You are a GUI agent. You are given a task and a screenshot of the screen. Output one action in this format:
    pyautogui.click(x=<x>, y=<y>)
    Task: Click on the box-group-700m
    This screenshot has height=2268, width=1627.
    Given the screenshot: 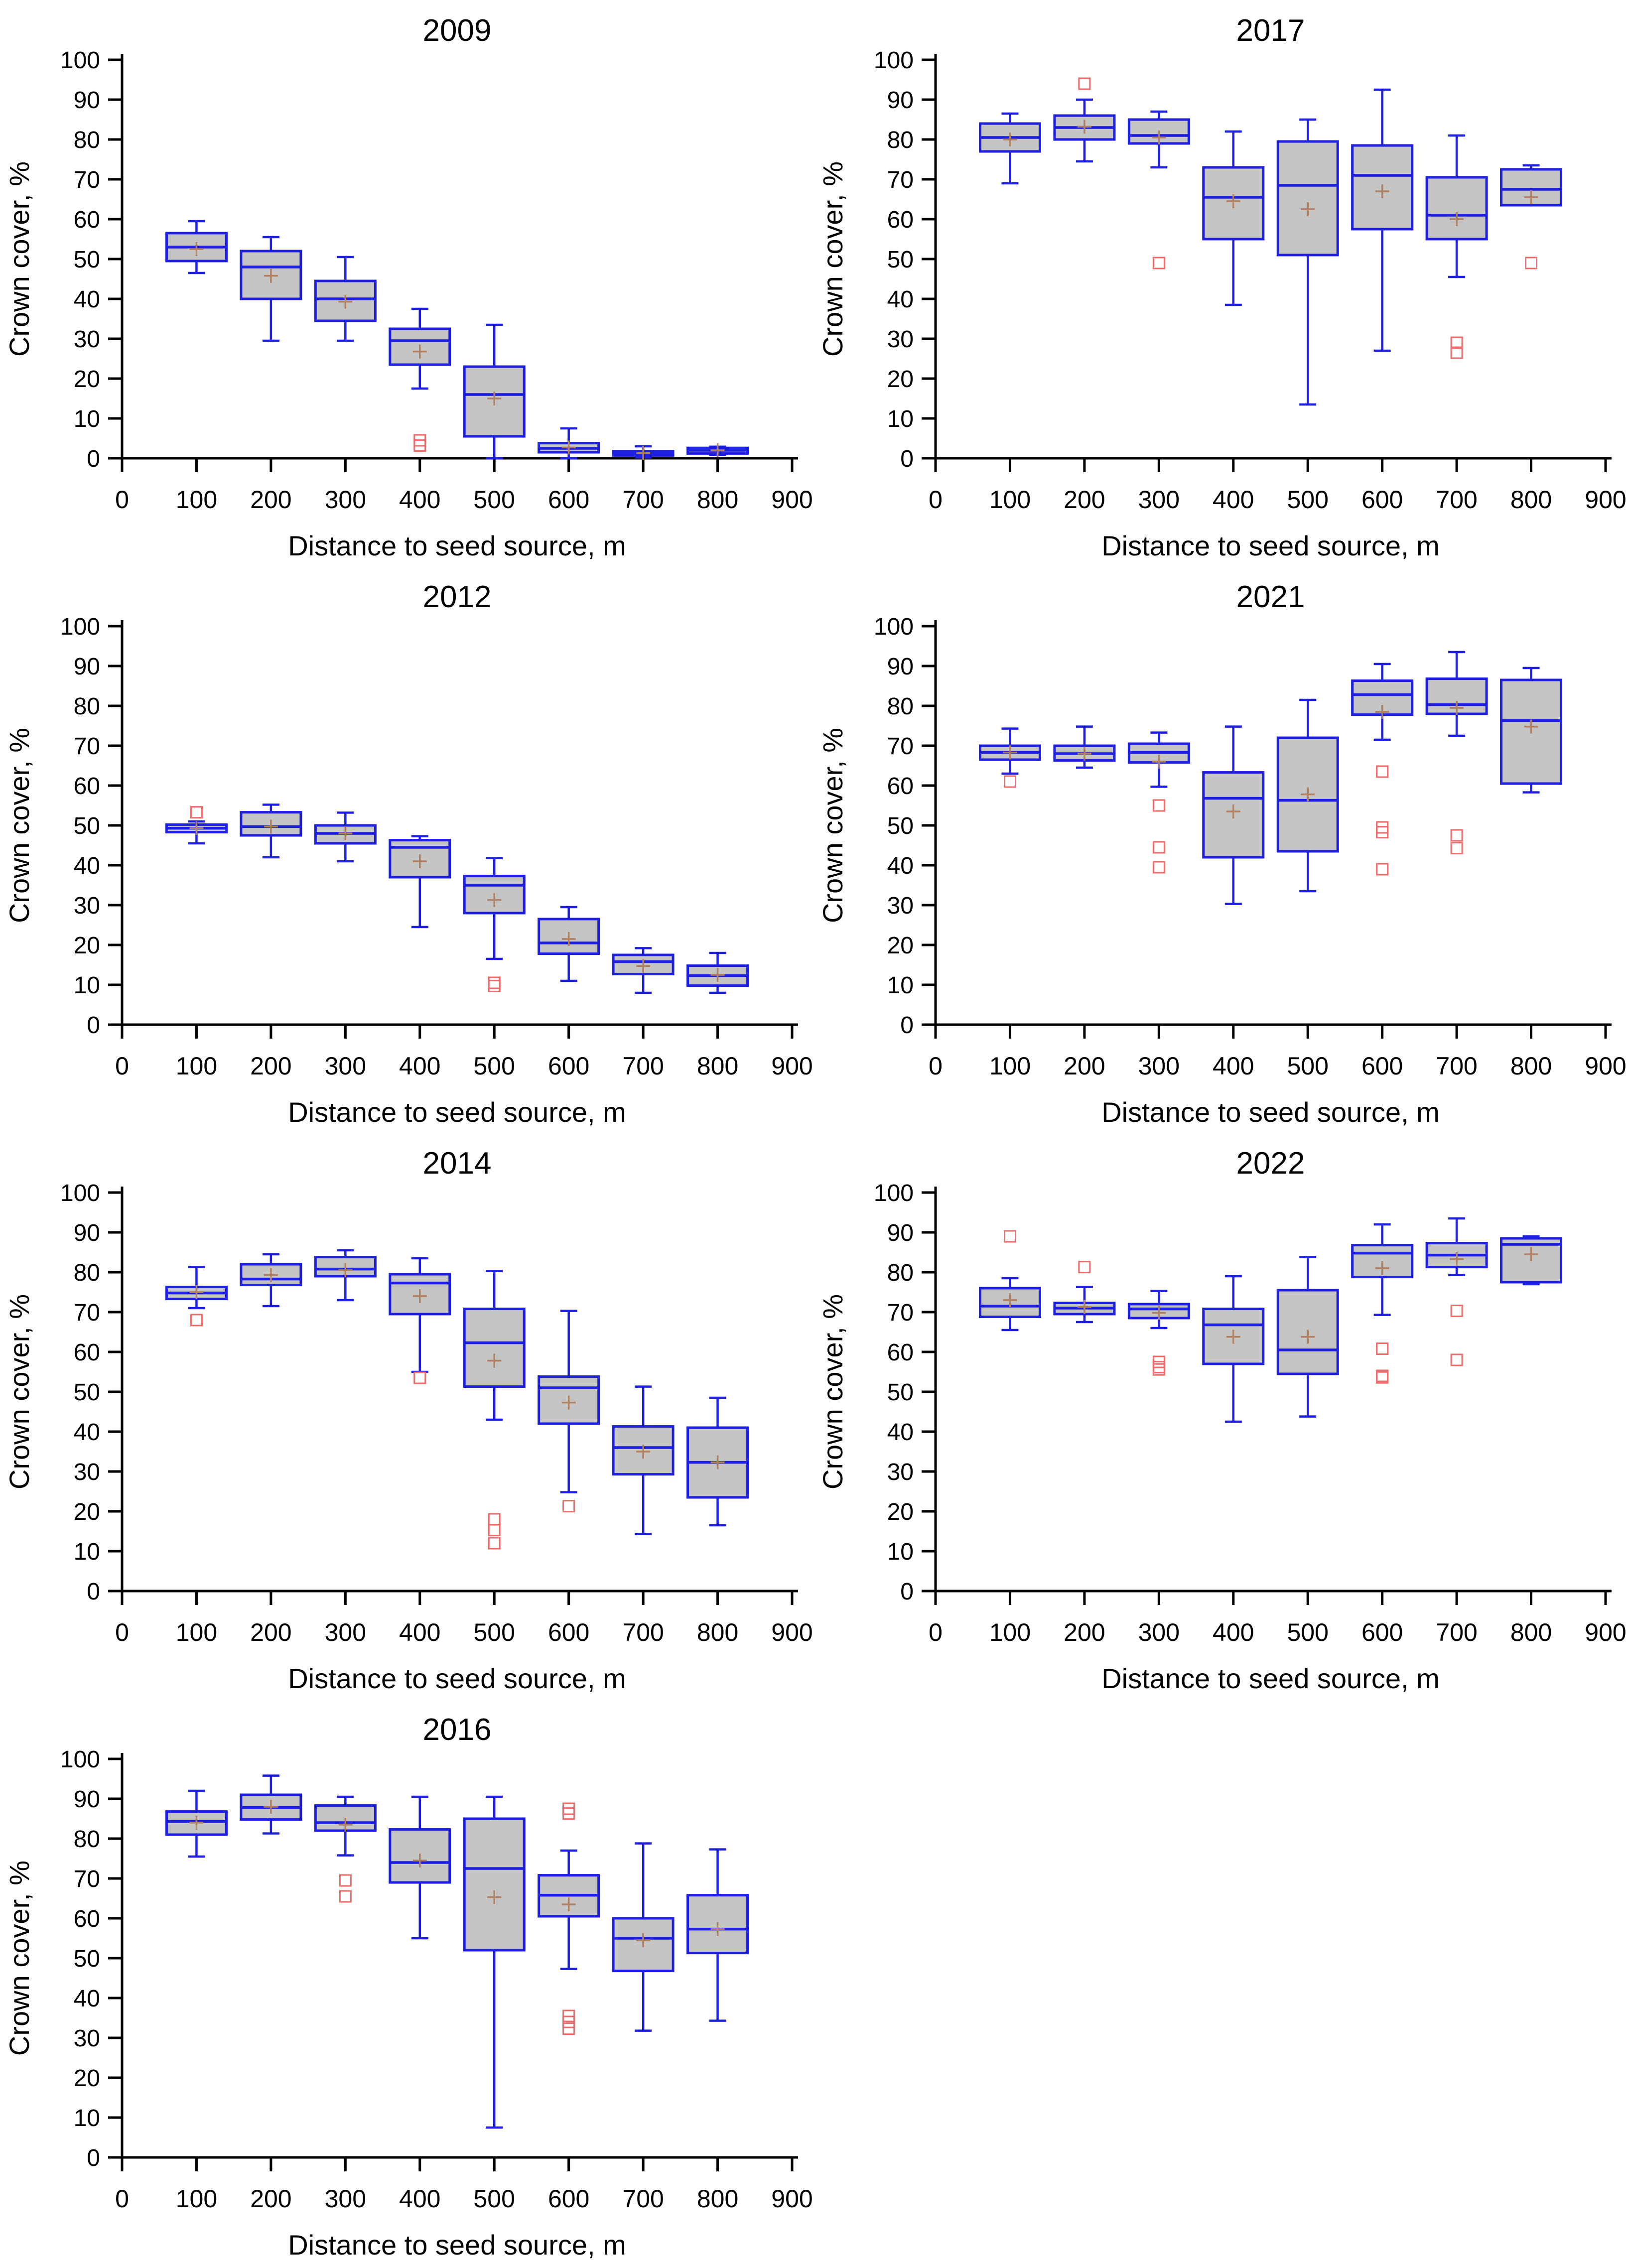 What is the action you would take?
    pyautogui.click(x=1456, y=753)
    